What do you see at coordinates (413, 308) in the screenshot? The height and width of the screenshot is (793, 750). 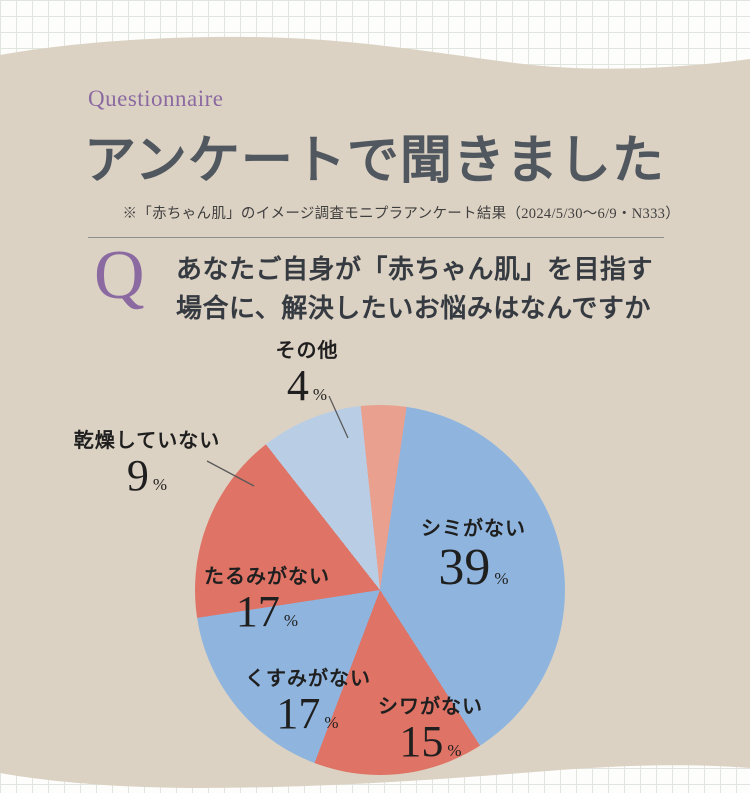 I see `question-line-2: 場合に、解決したいお悩みはなんですか` at bounding box center [413, 308].